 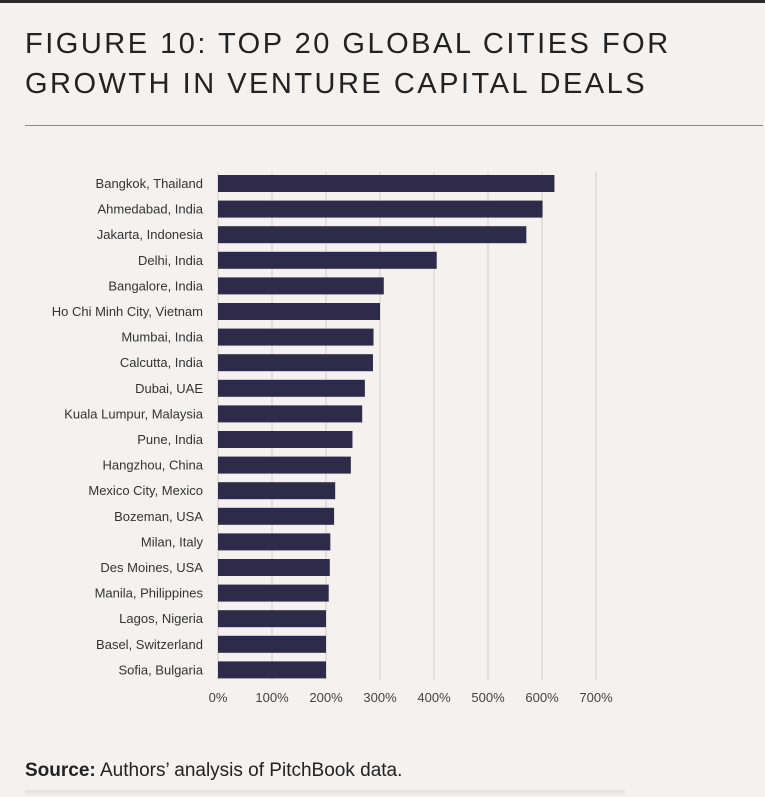 What do you see at coordinates (134, 413) in the screenshot?
I see `category-label: Kuala Lumpur, Malaysia` at bounding box center [134, 413].